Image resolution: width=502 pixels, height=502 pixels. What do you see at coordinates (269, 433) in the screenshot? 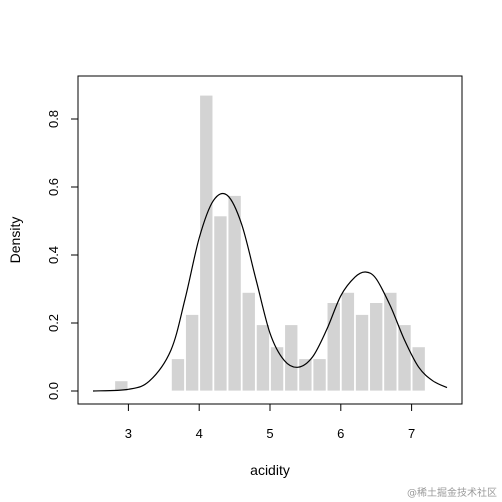
I see `x-tick-label: 5` at bounding box center [269, 433].